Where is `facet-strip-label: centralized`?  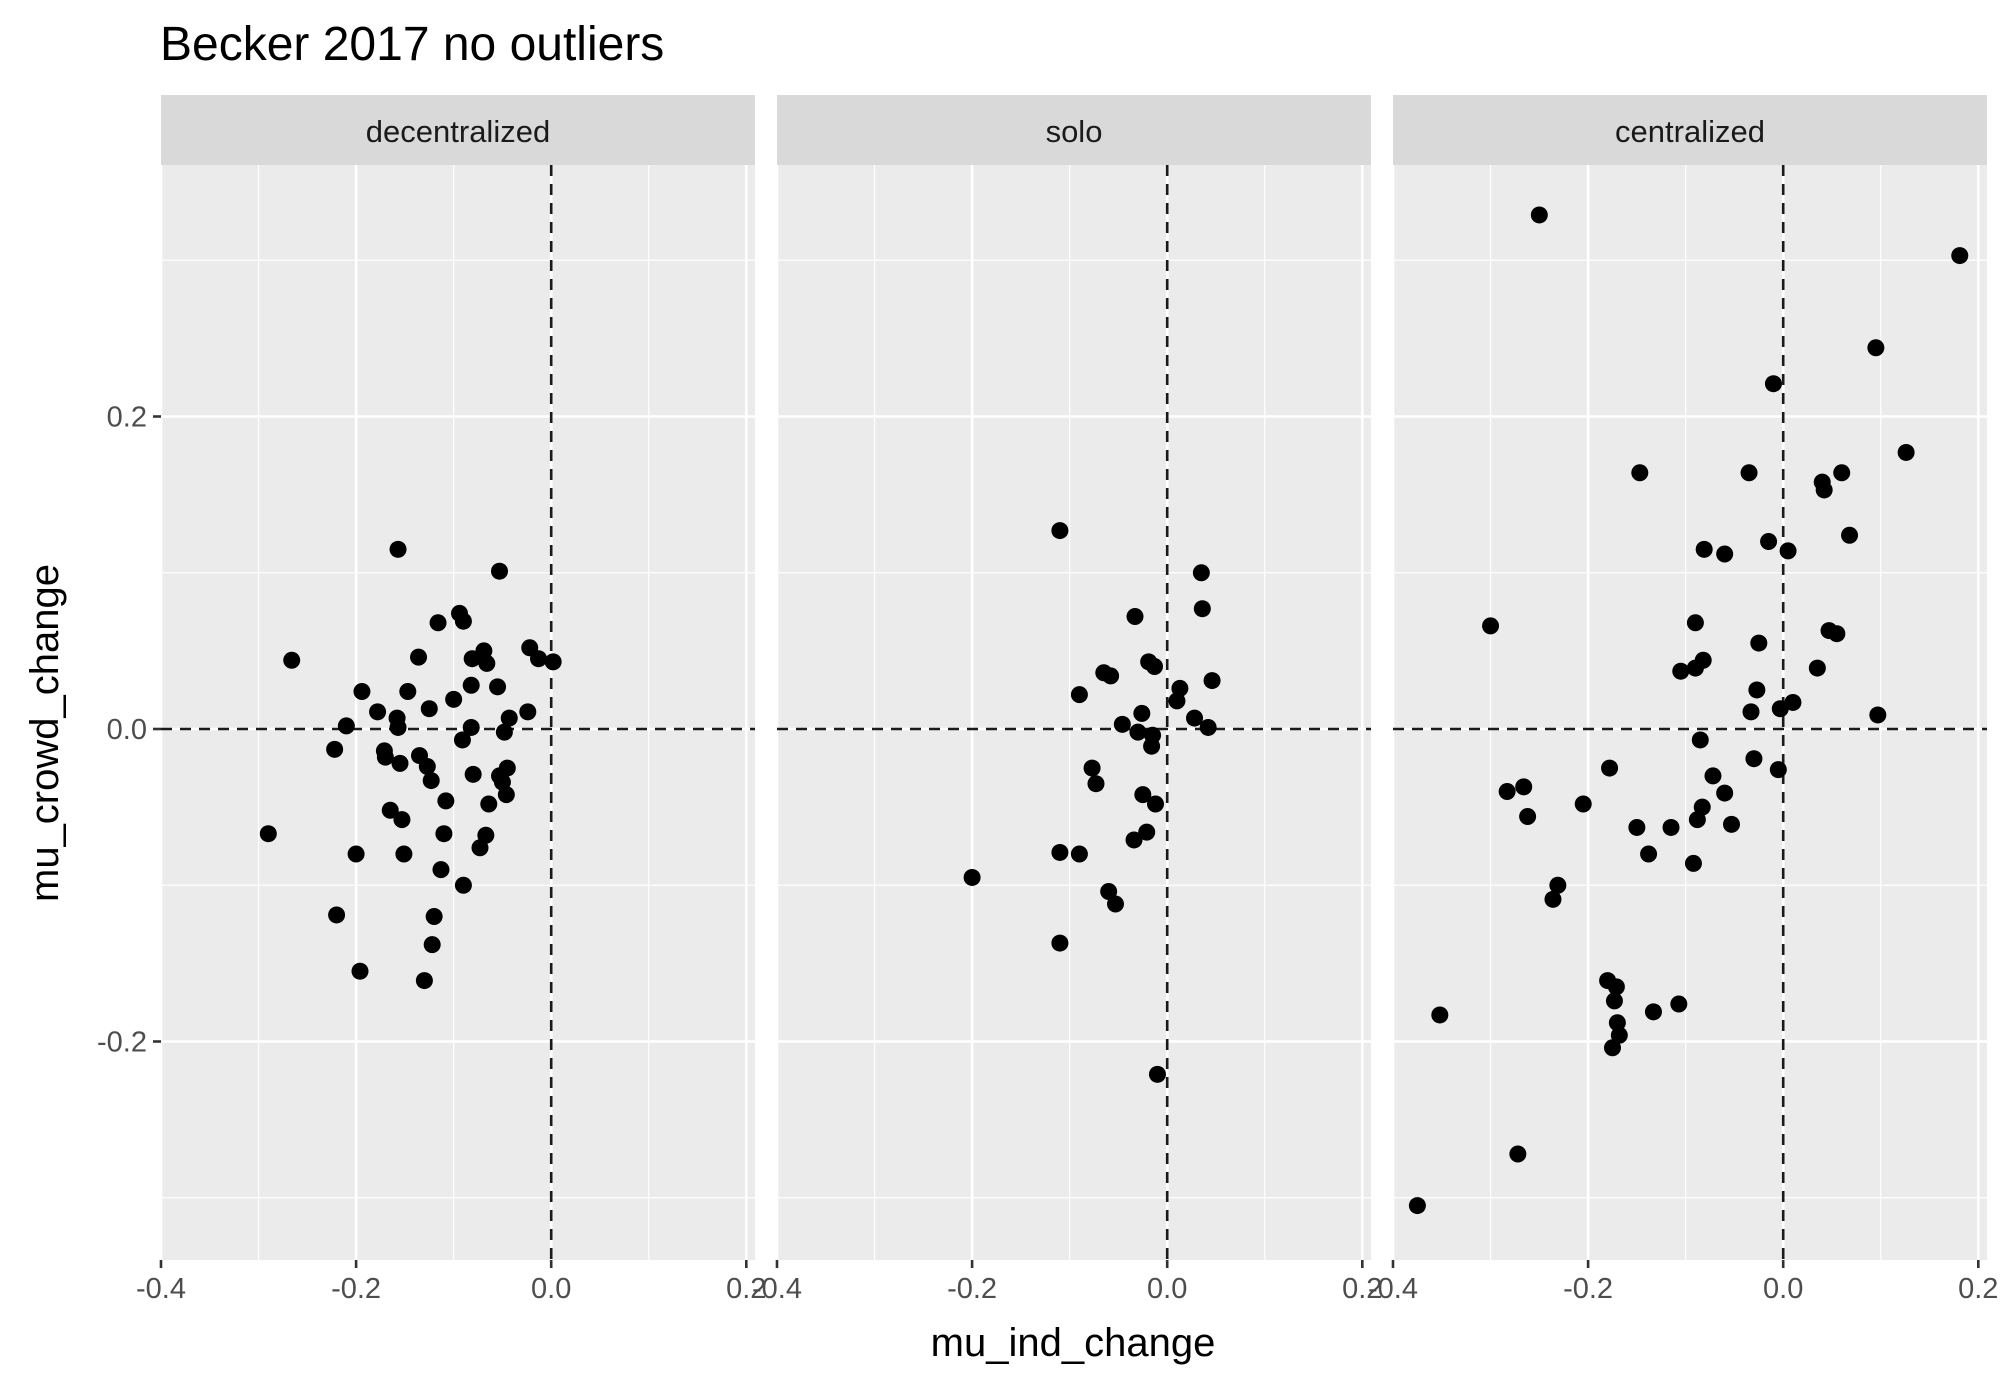
facet-strip-label: centralized is located at coordinates (1690, 131).